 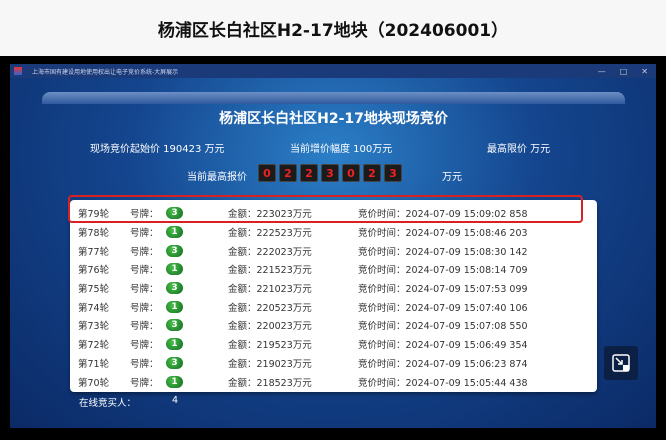 What do you see at coordinates (333, 98) in the screenshot?
I see `panel-band` at bounding box center [333, 98].